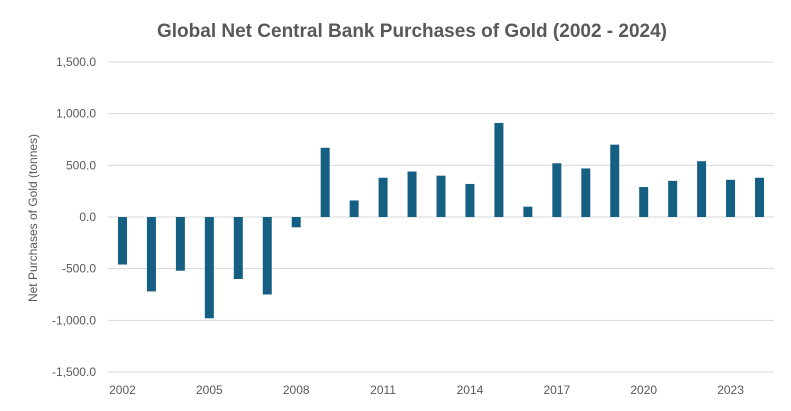  Describe the element at coordinates (702, 189) in the screenshot. I see `bar-2022` at that location.